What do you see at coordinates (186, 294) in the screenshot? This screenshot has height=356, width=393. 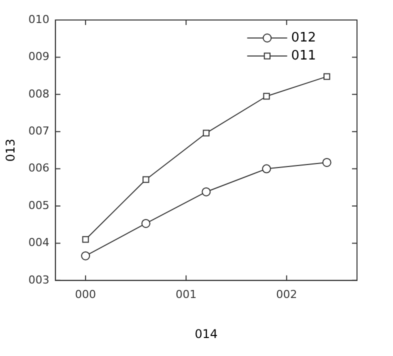 I see `x-tick-label: 001` at bounding box center [186, 294].